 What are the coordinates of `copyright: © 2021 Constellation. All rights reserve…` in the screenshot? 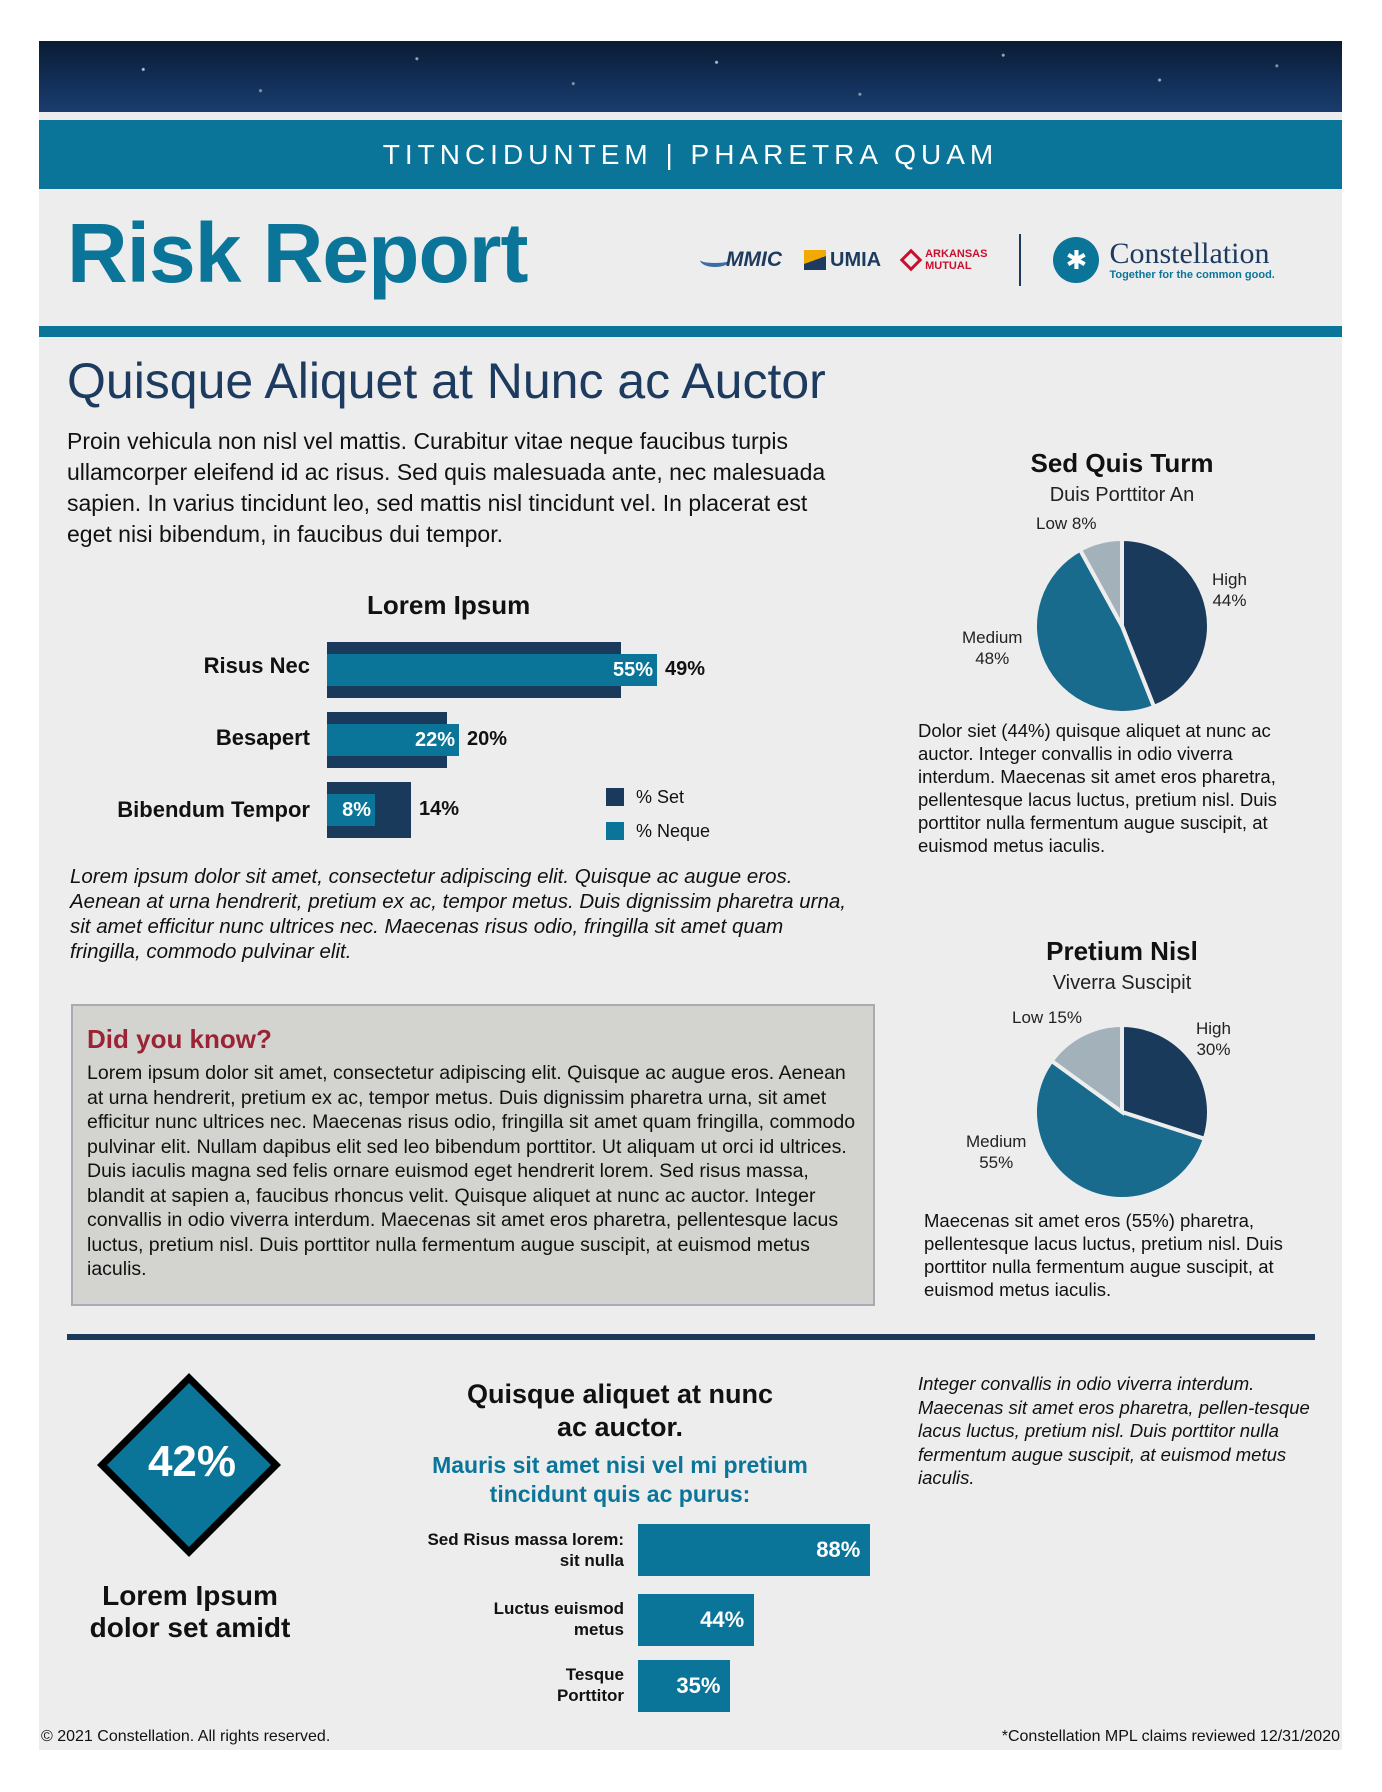 It's located at (186, 1736).